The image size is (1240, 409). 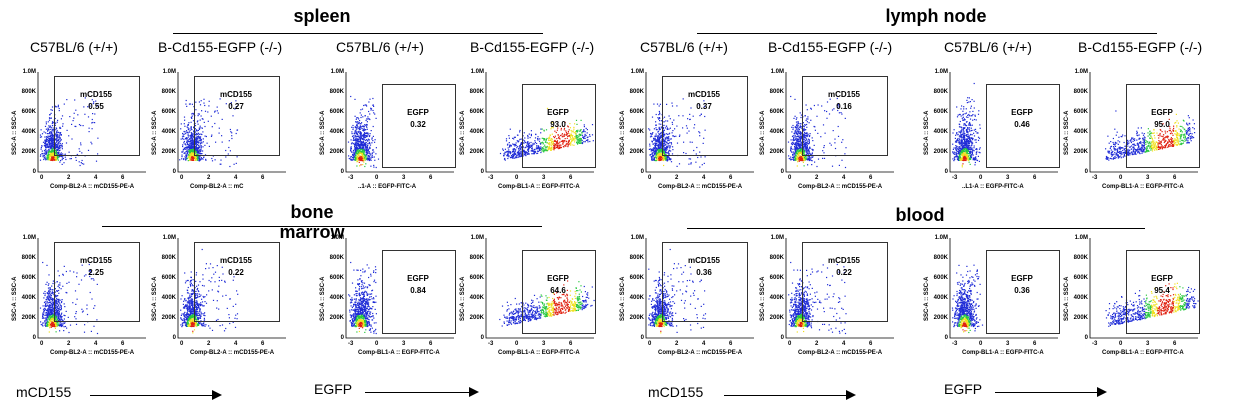 I want to click on section-title-spleen: spleen, so click(x=322, y=16).